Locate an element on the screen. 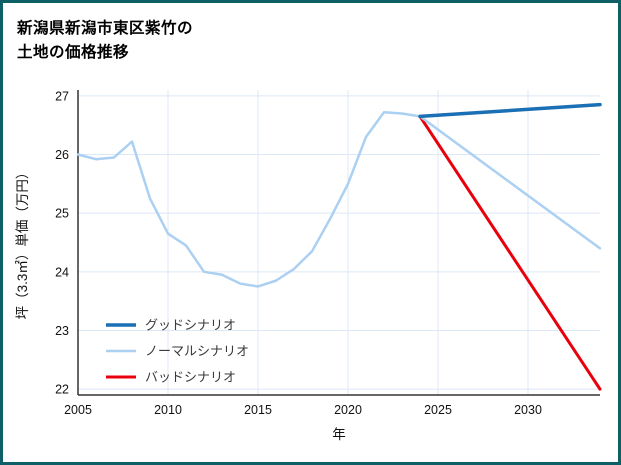 This screenshot has height=465, width=621. y-tick-label: 22 is located at coordinates (62, 390).